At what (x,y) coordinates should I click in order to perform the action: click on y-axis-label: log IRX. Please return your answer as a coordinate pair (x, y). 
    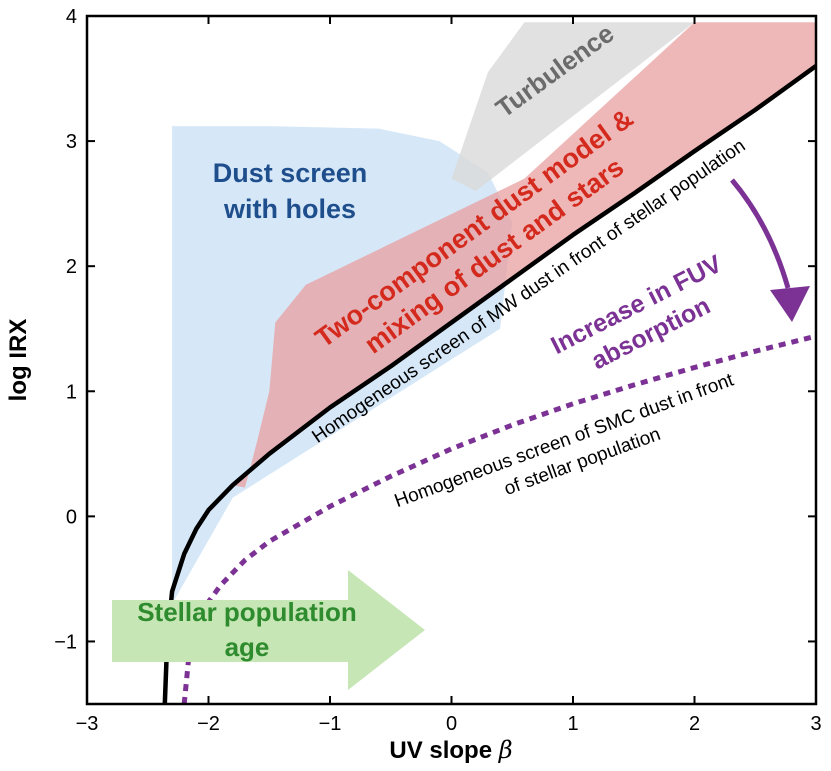
    Looking at the image, I should click on (18, 360).